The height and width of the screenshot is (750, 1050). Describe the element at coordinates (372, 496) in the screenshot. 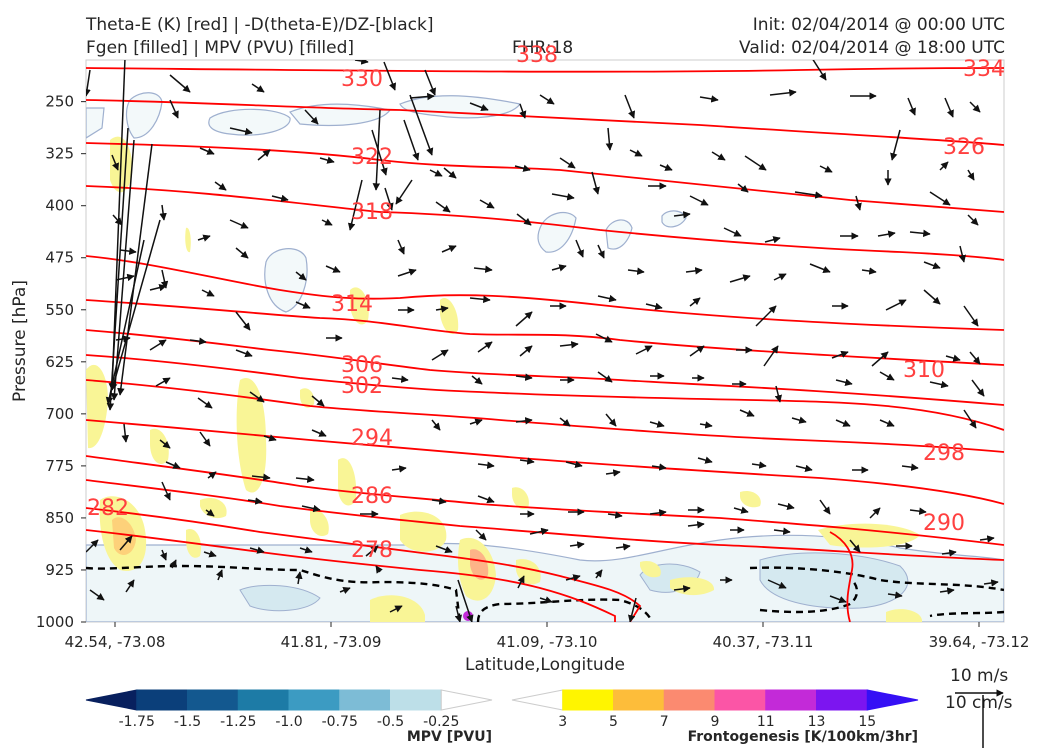

I see `theta-e-label: 286` at that location.